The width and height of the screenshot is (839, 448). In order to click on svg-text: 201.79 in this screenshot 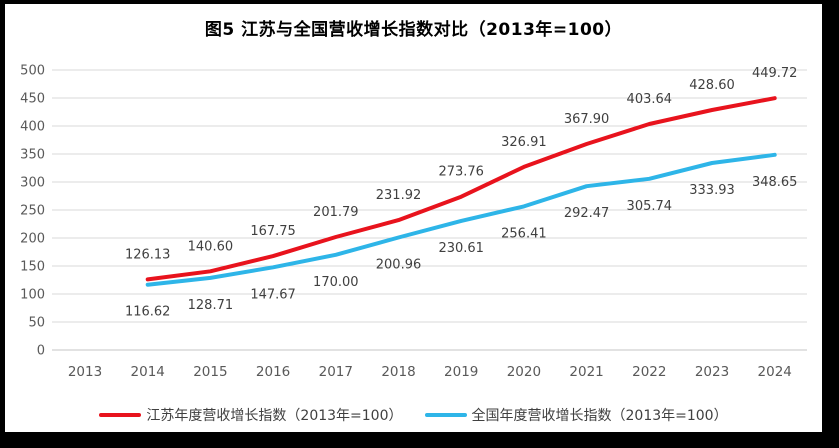, I will do `click(336, 212)`.